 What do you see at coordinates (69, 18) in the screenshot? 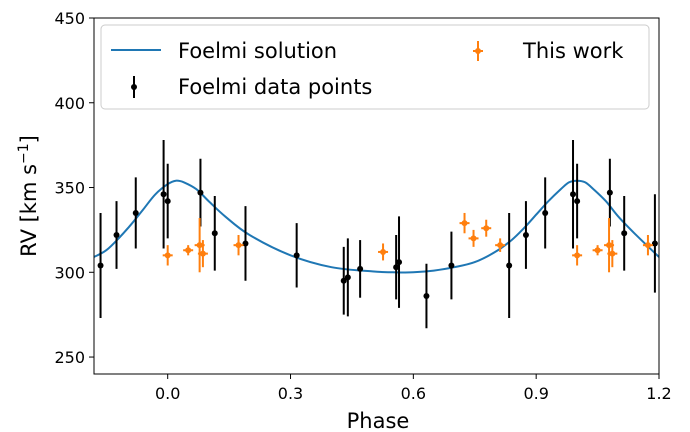
I see `y-tick-label: 450` at bounding box center [69, 18].